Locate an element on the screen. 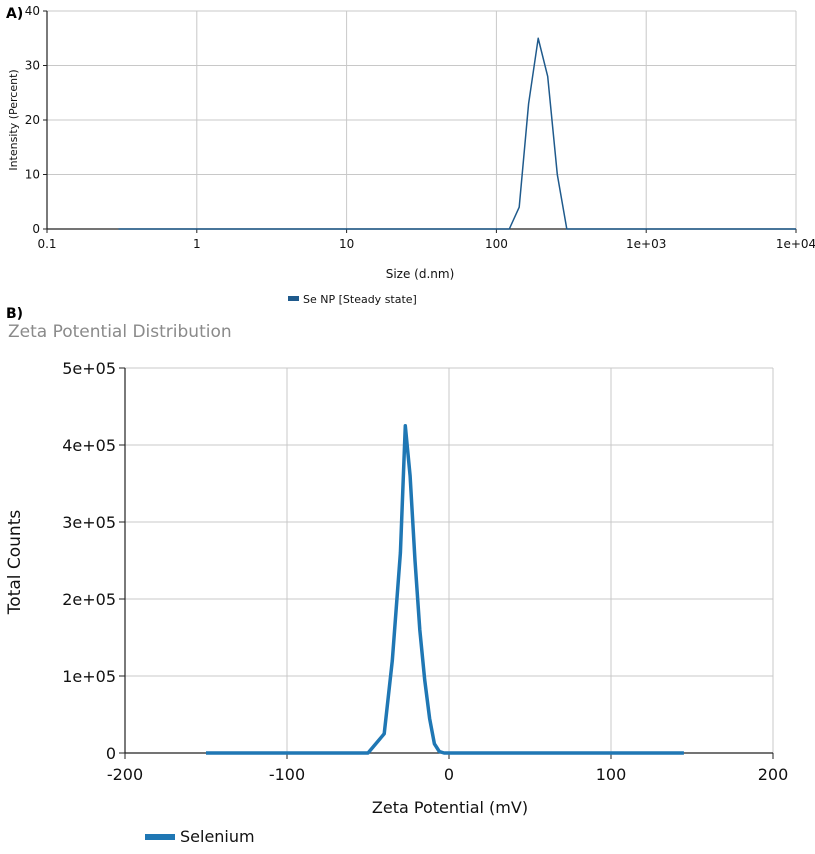 This screenshot has width=815, height=854. chart-b-legend: Selenium is located at coordinates (200, 836).